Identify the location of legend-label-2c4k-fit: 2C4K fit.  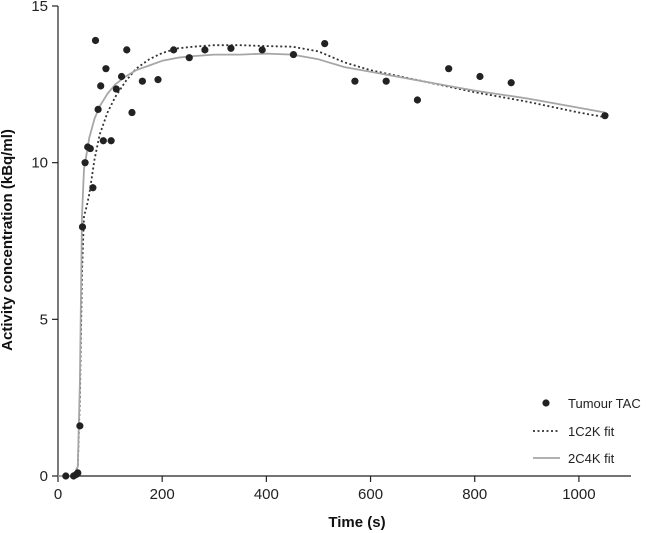
(591, 458).